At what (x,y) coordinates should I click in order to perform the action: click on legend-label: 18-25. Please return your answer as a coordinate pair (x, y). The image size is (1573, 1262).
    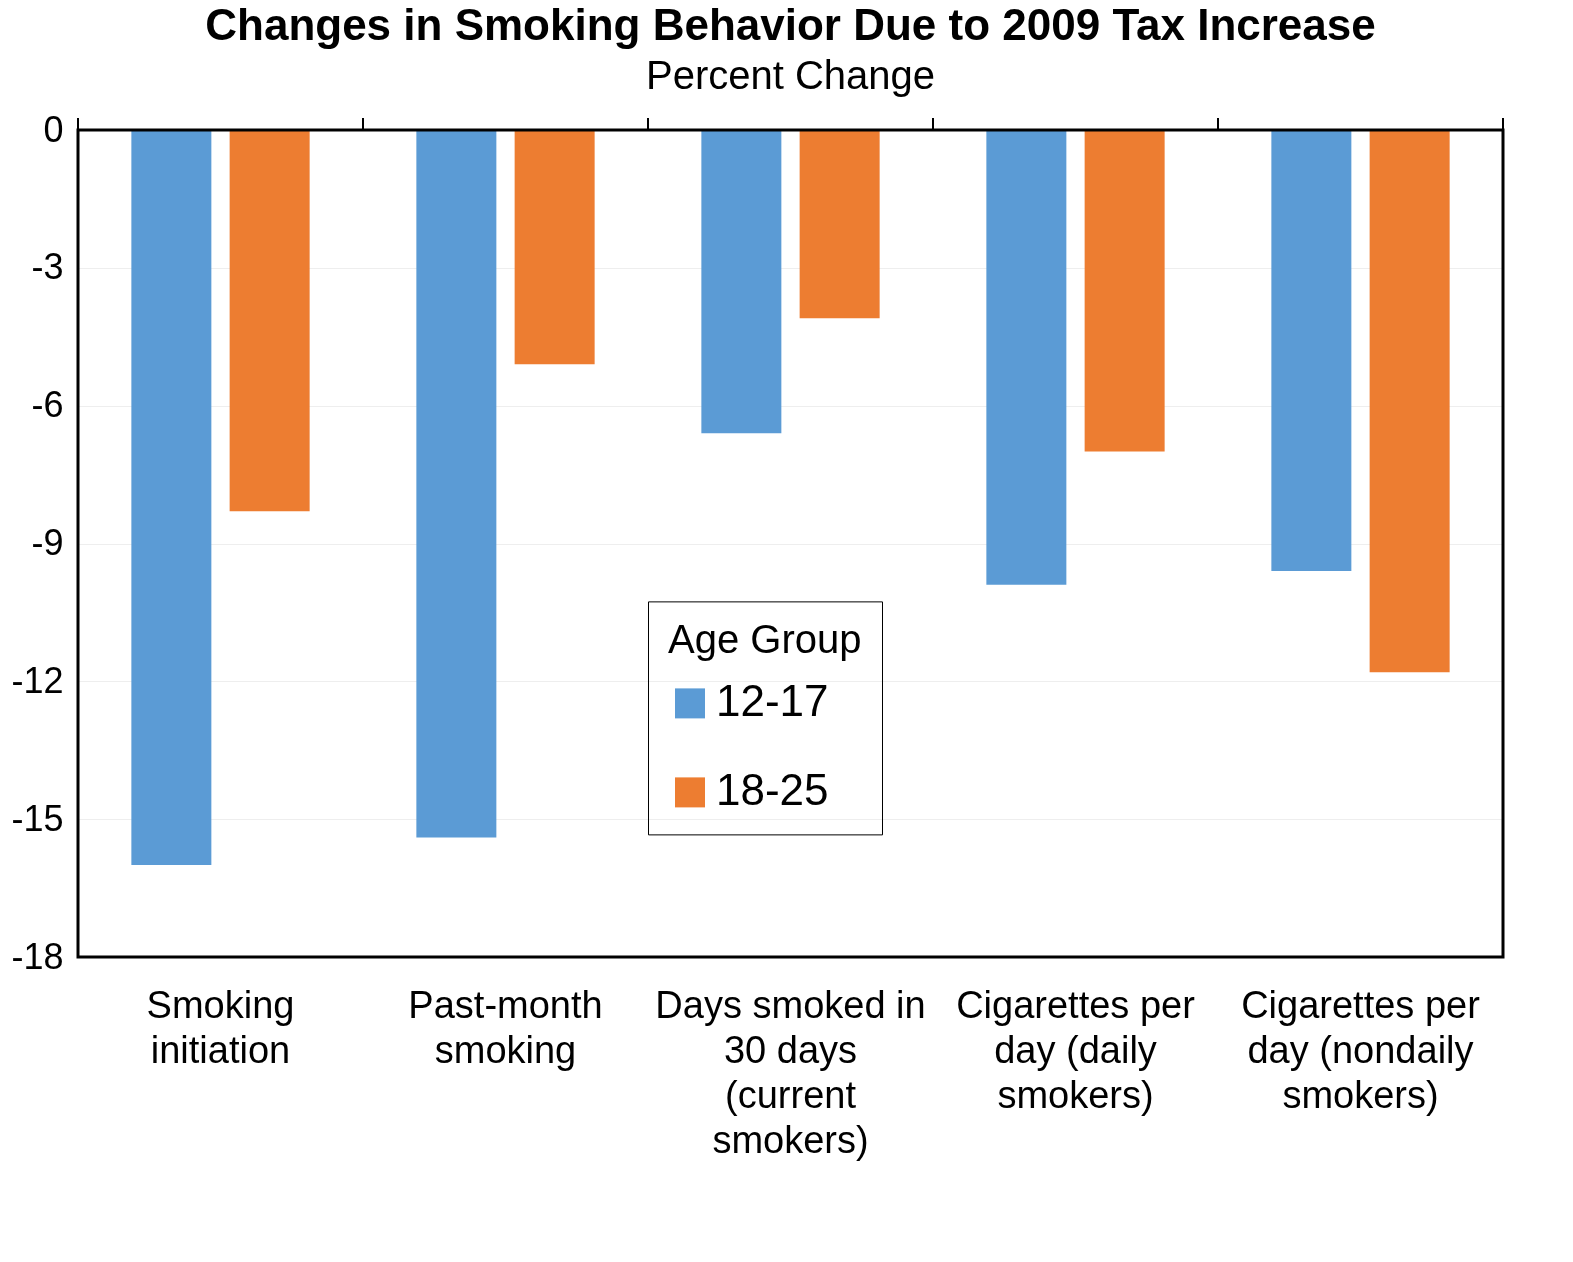
    Looking at the image, I should click on (772, 790).